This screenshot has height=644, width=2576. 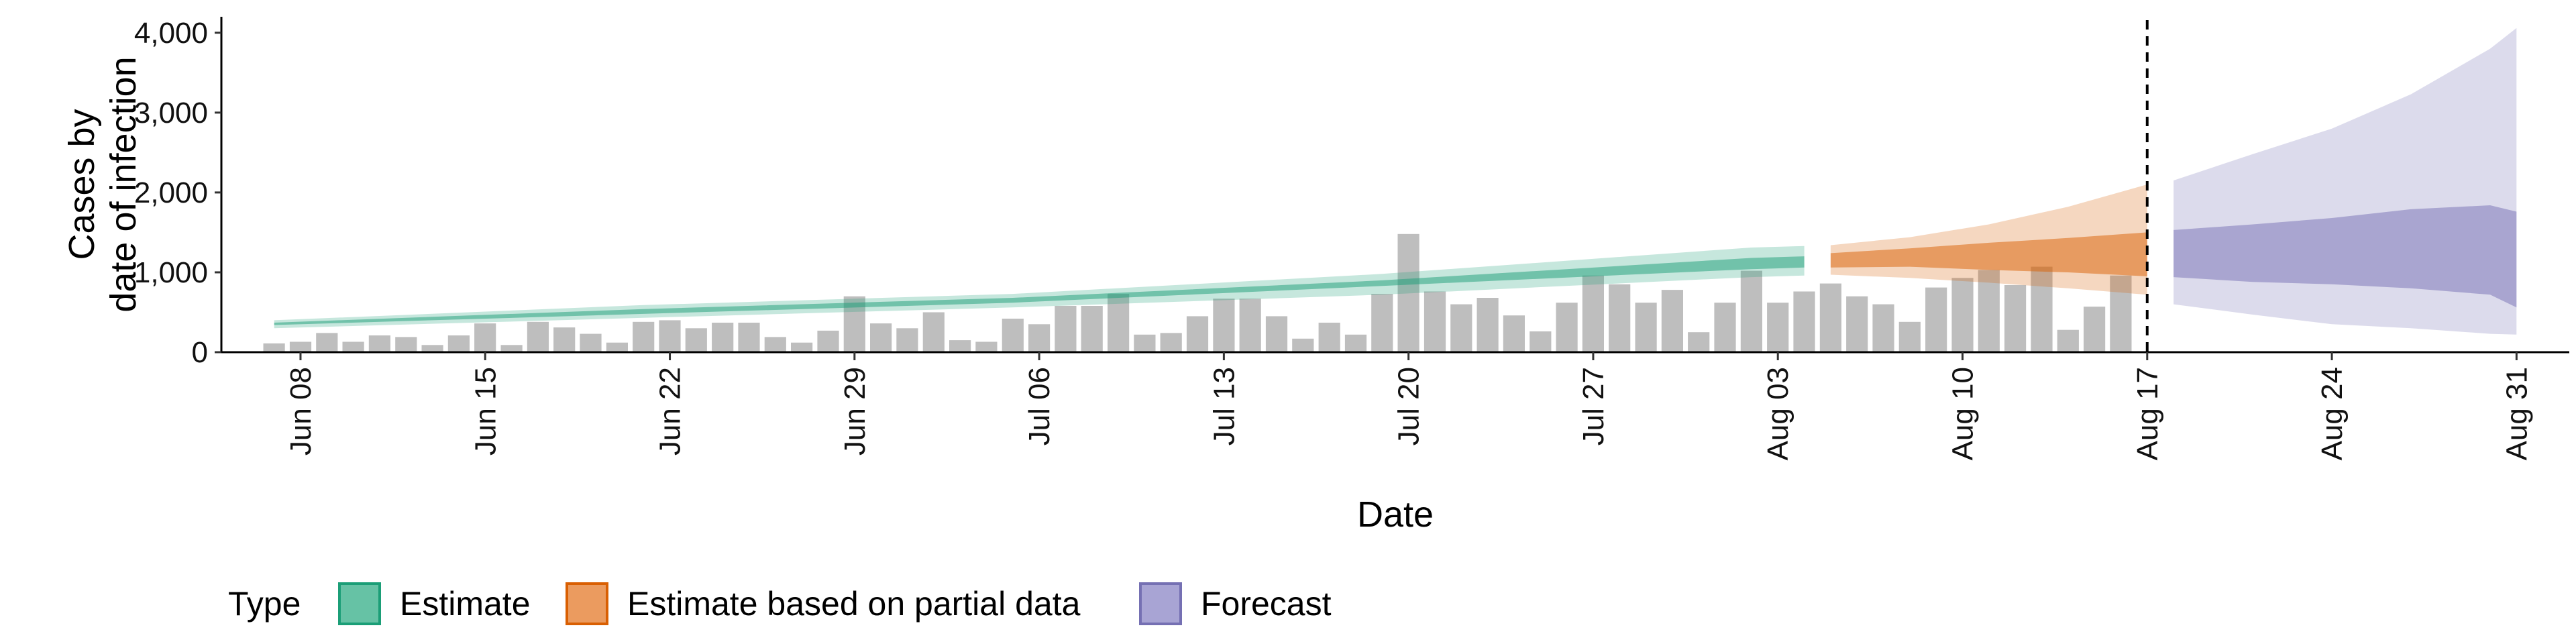 I want to click on x-tick-label: Aug 24, so click(x=2332, y=413).